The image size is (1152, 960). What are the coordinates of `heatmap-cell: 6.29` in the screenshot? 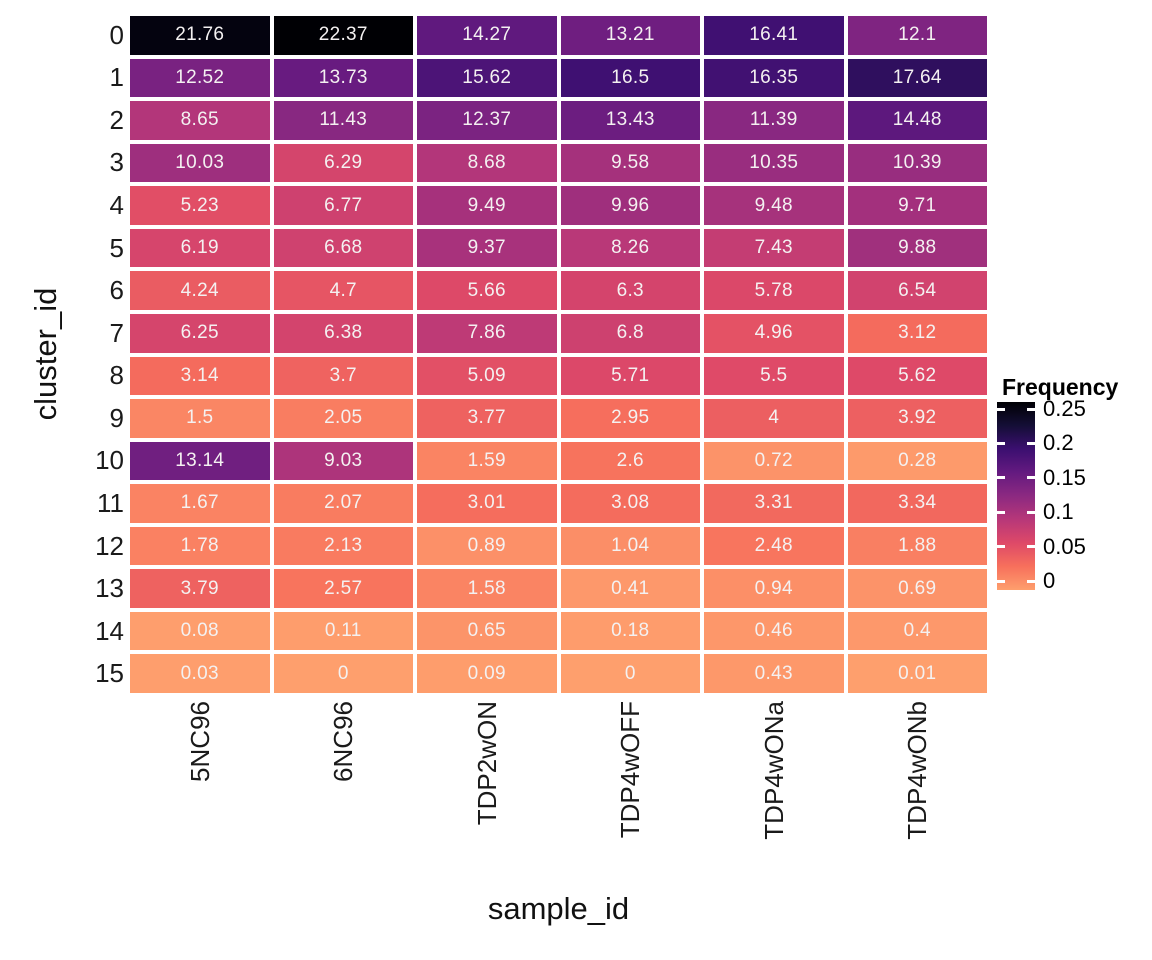 It's located at (343, 163).